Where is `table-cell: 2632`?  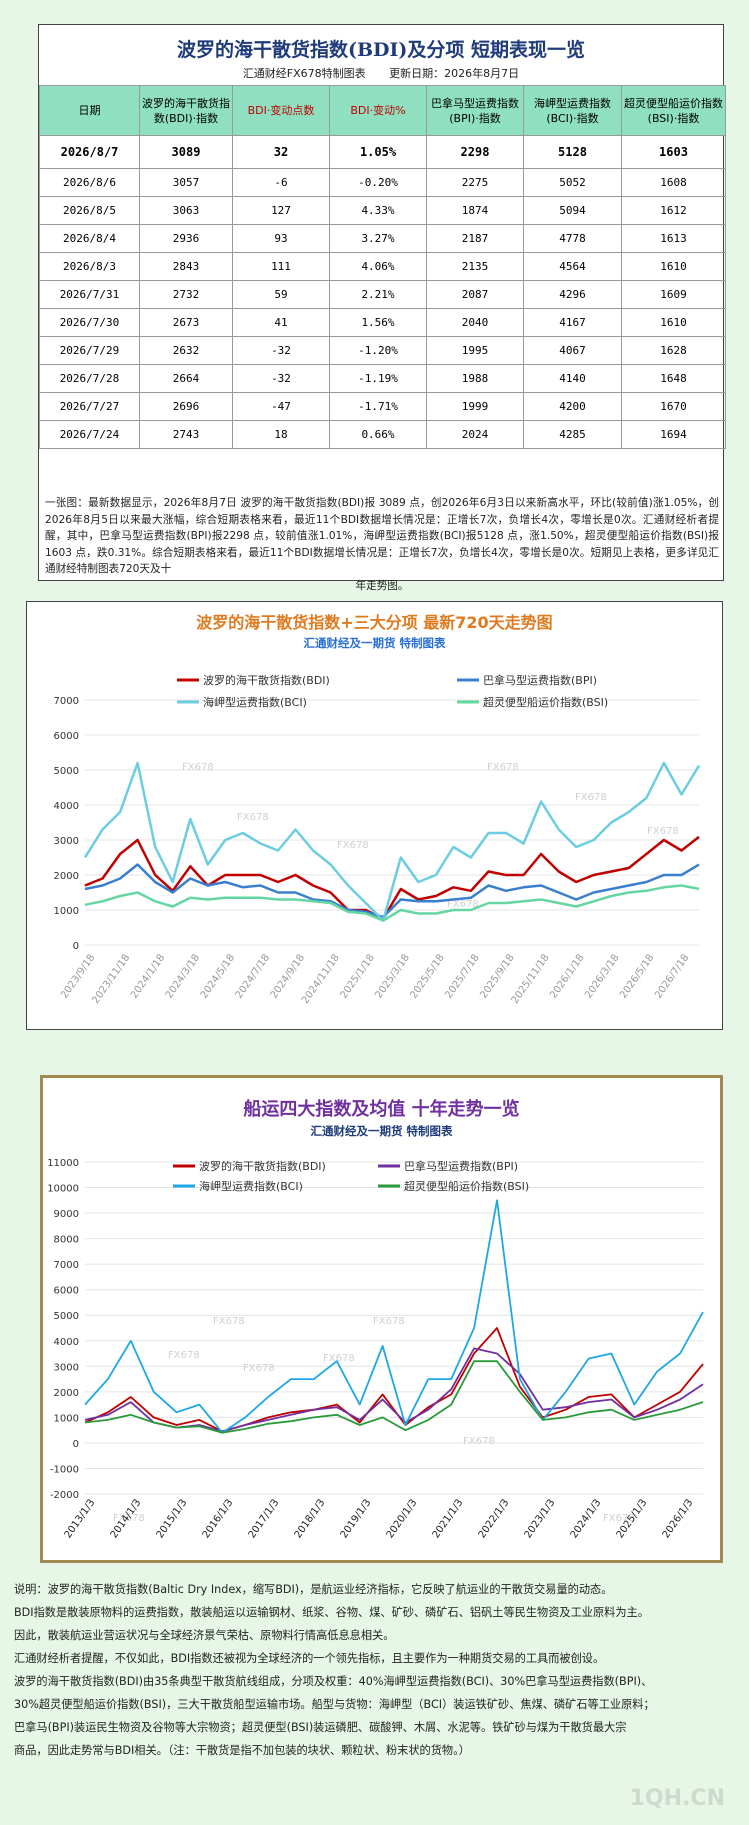 table-cell: 2632 is located at coordinates (186, 350).